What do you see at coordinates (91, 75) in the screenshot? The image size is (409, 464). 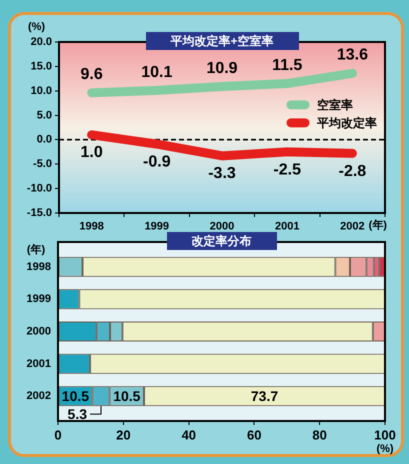 I see `data-label: 9.6` at bounding box center [91, 75].